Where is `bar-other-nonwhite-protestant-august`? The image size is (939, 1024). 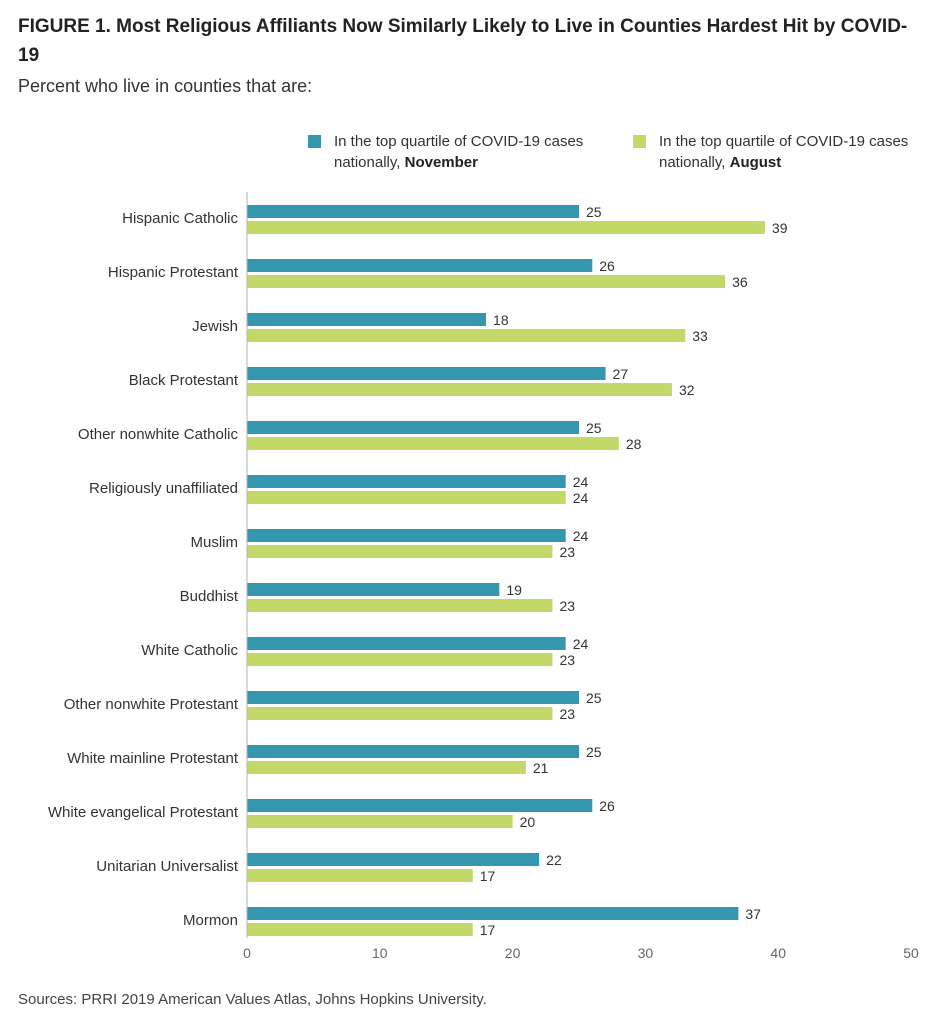 bar-other-nonwhite-protestant-august is located at coordinates (400, 713).